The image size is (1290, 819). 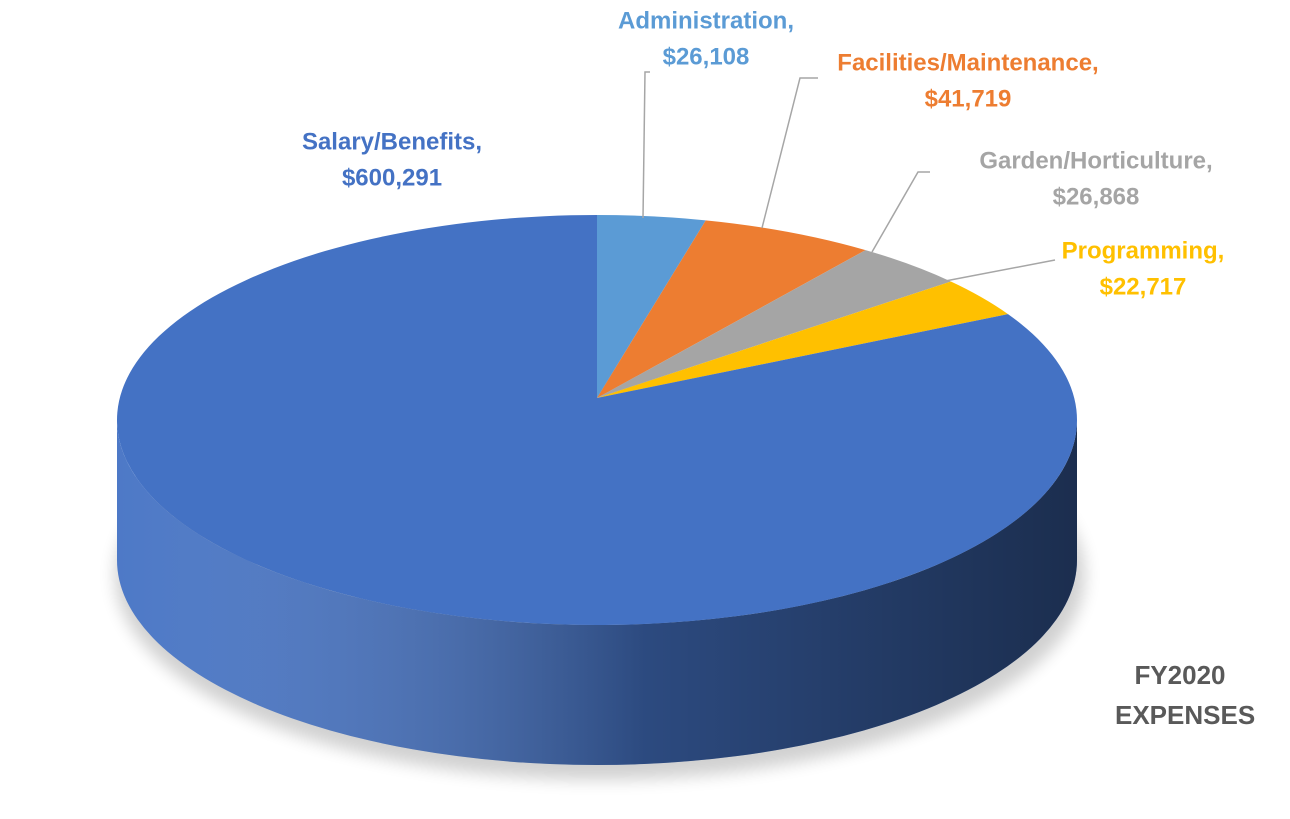 I want to click on slice-label: Facilities/Maintenance,, so click(x=967, y=62).